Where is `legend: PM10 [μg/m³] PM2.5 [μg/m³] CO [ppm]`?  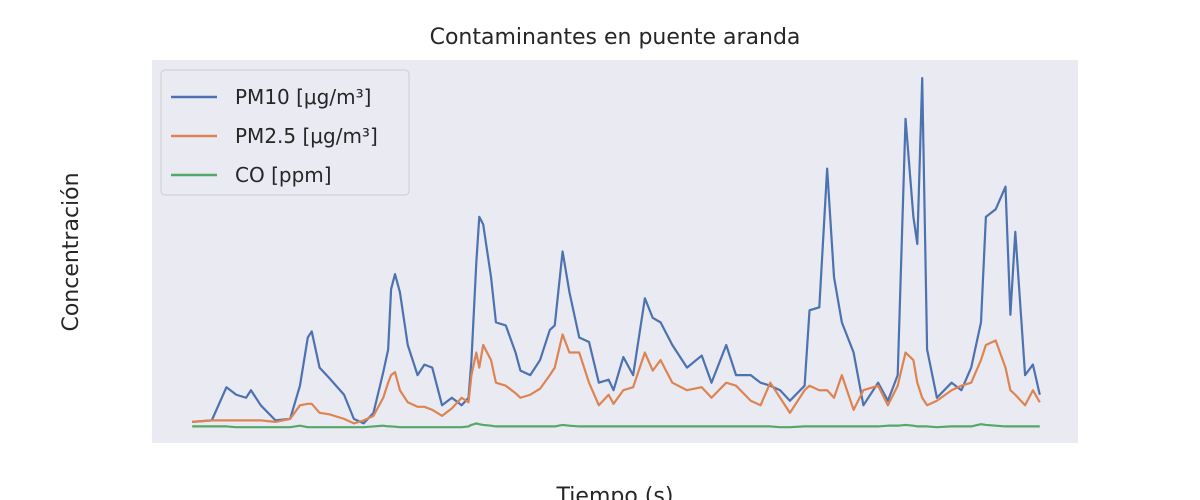 legend: PM10 [μg/m³] PM2.5 [μg/m³] CO [ppm] is located at coordinates (285, 132).